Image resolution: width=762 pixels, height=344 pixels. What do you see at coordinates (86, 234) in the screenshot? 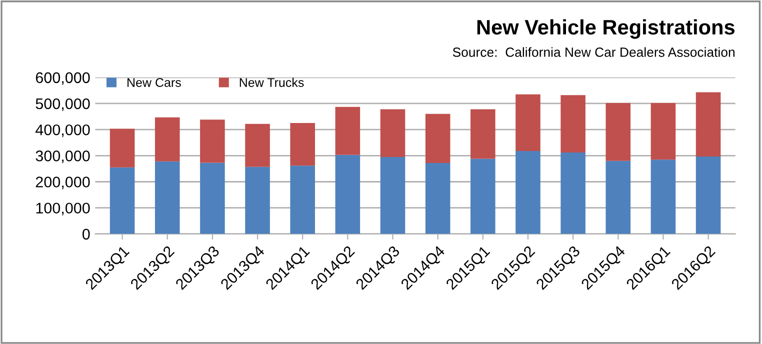
I see `y-tick-label: 0` at bounding box center [86, 234].